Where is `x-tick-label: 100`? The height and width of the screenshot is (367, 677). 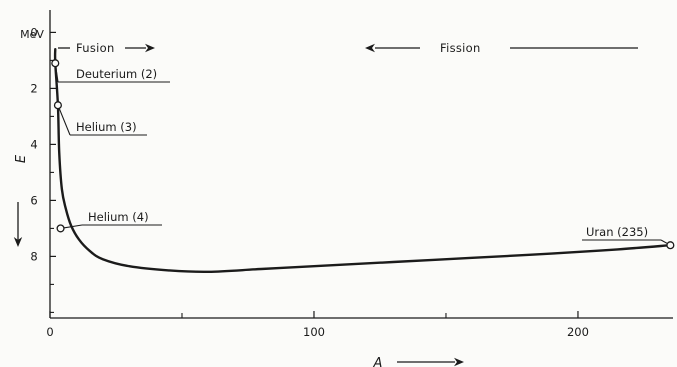
x-tick-label: 100 is located at coordinates (314, 332).